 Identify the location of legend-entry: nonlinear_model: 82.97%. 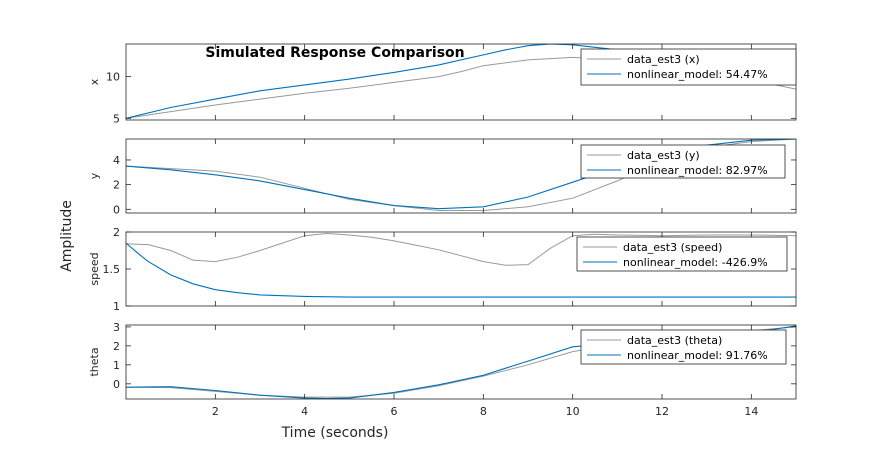
(697, 170).